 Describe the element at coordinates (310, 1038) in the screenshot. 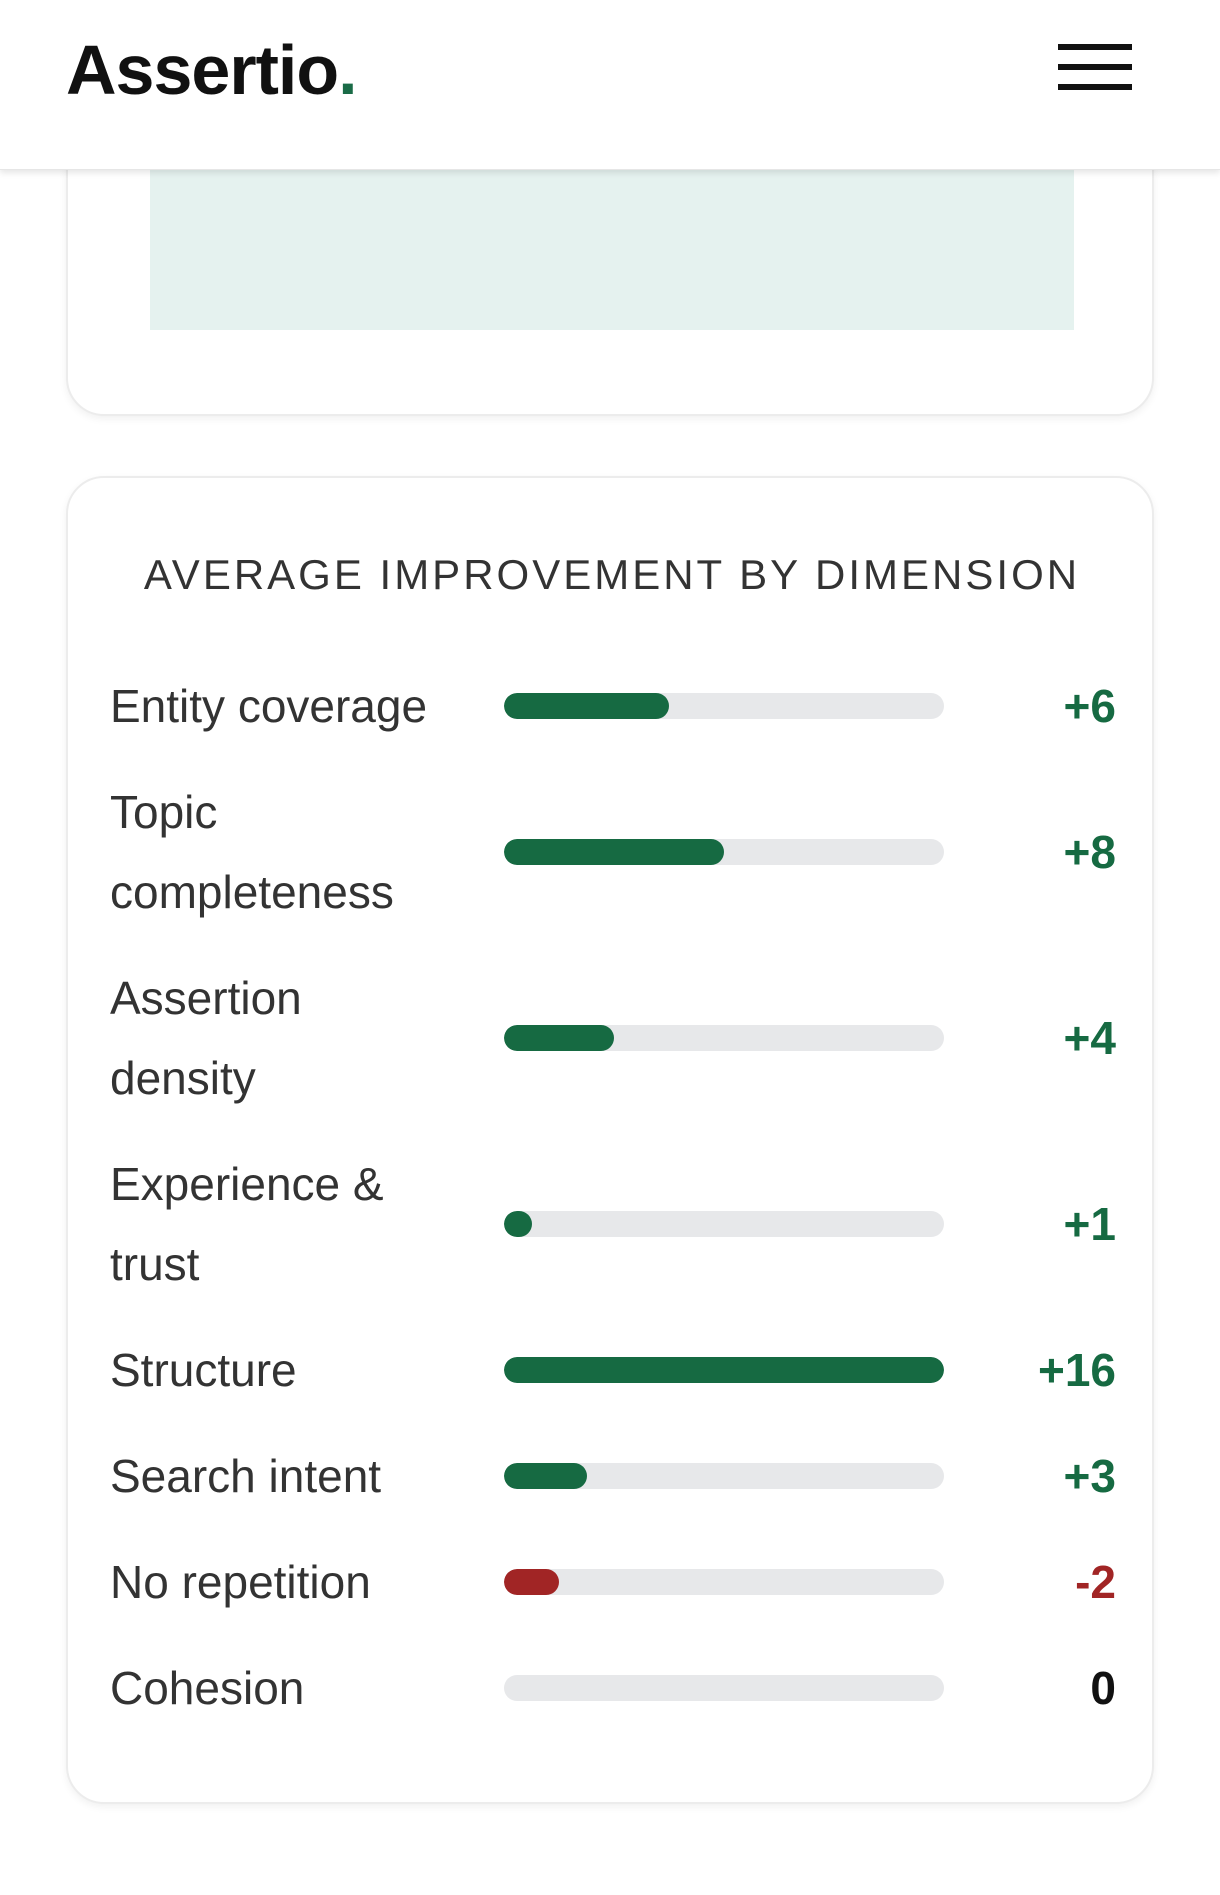

I see `dimension-label: Assertion density` at that location.